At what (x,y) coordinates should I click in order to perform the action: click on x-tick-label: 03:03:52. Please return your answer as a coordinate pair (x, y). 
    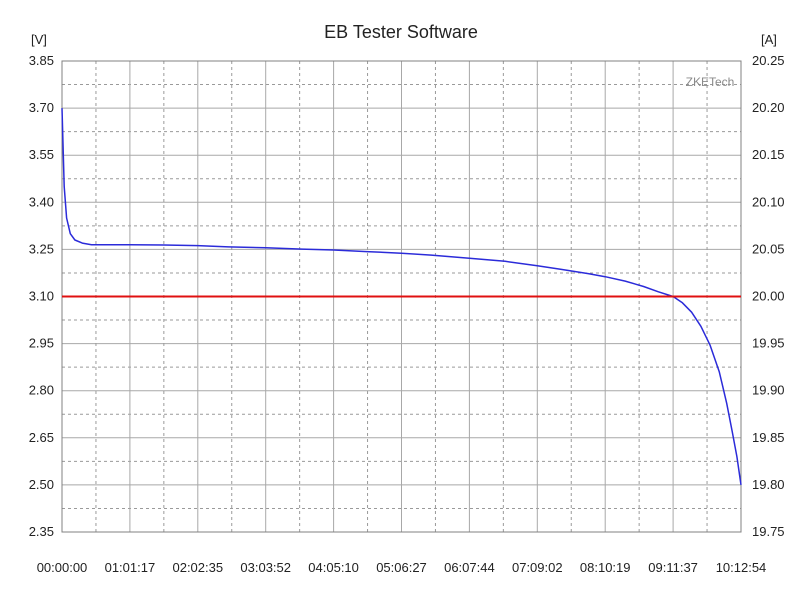
    Looking at the image, I should click on (265, 567).